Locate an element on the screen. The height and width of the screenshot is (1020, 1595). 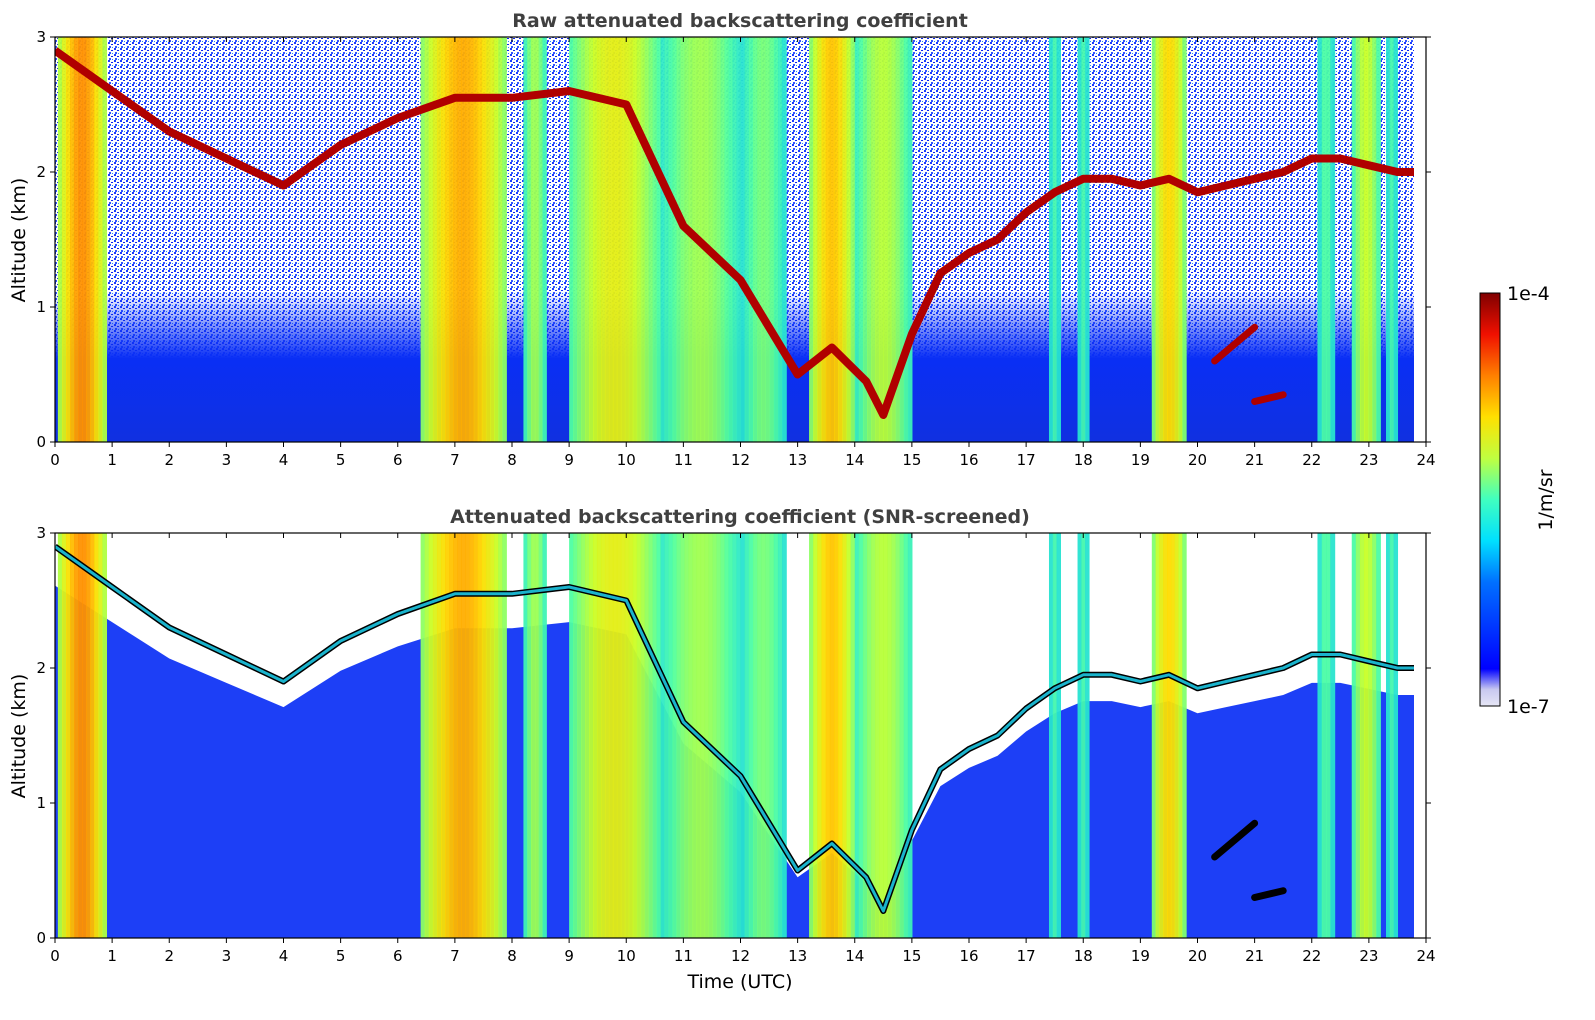
panel-bottom-y-axis-label: Altitude (km) is located at coordinates (19, 736).